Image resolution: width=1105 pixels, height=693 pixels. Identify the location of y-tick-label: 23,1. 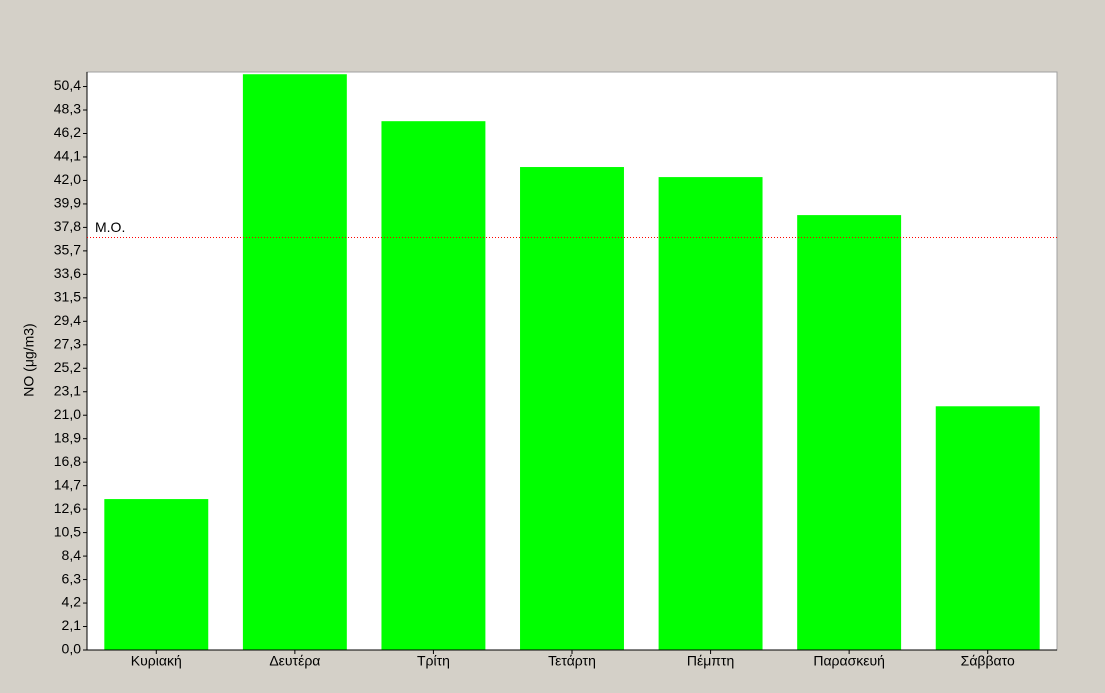
(67, 390).